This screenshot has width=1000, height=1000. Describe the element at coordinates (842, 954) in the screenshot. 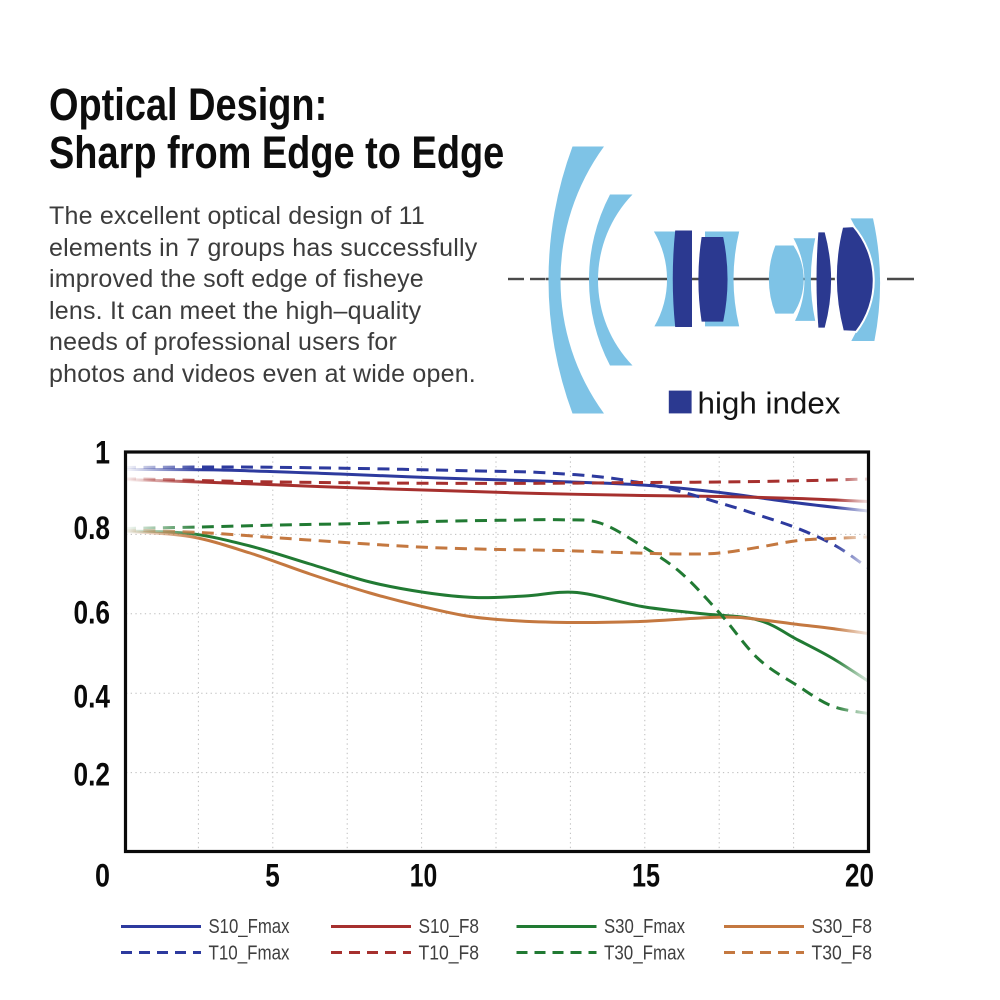

I see `svg-text: T30_F8` at that location.